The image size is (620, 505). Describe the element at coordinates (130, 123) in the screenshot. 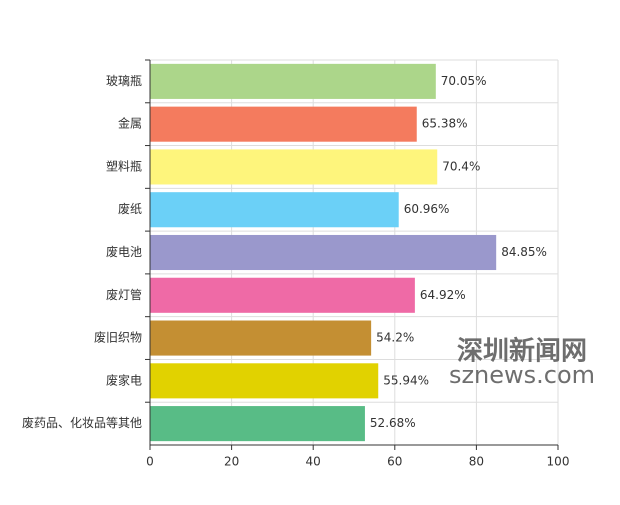

I see `y-tick-label: 金属` at that location.